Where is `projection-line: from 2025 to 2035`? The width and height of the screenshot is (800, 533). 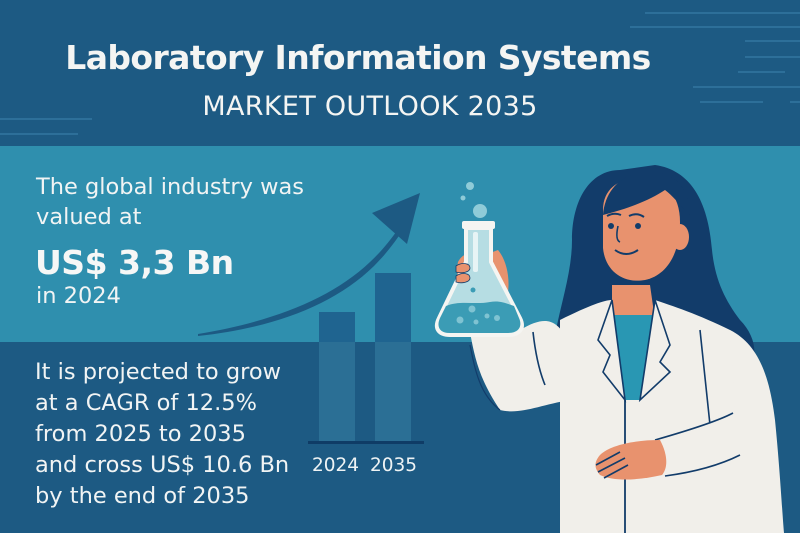
projection-line: from 2025 to 2035 is located at coordinates (140, 434).